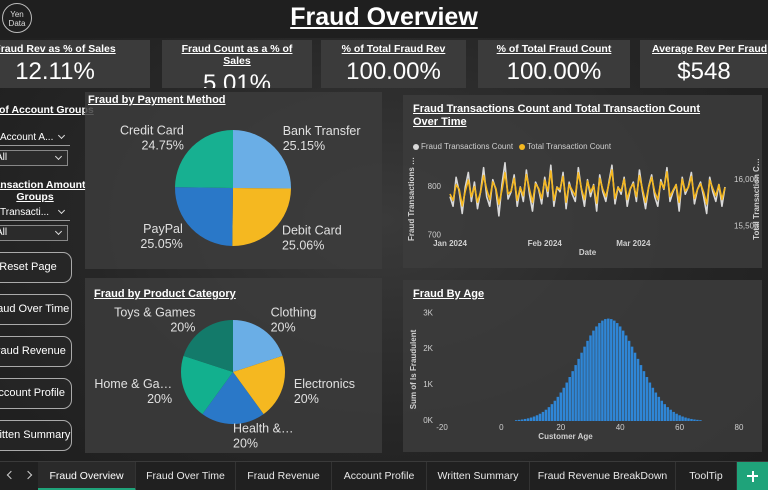 The width and height of the screenshot is (768, 490). What do you see at coordinates (752, 476) in the screenshot?
I see `add-page-button` at bounding box center [752, 476].